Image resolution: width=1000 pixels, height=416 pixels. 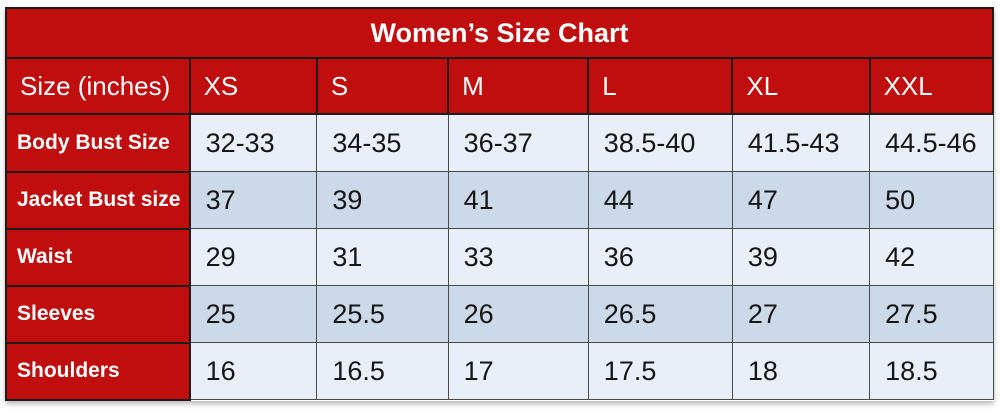 I want to click on title-row: Women’s Size Chart, so click(x=499, y=33).